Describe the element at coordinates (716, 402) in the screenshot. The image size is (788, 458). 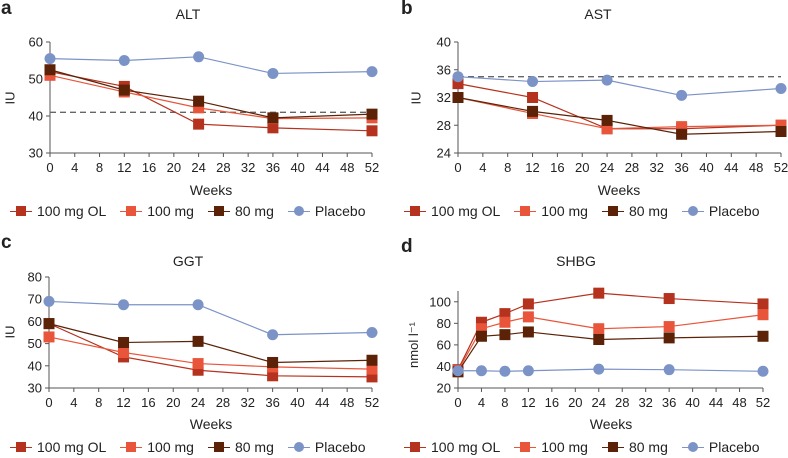
I see `x-tick-label: 44` at that location.